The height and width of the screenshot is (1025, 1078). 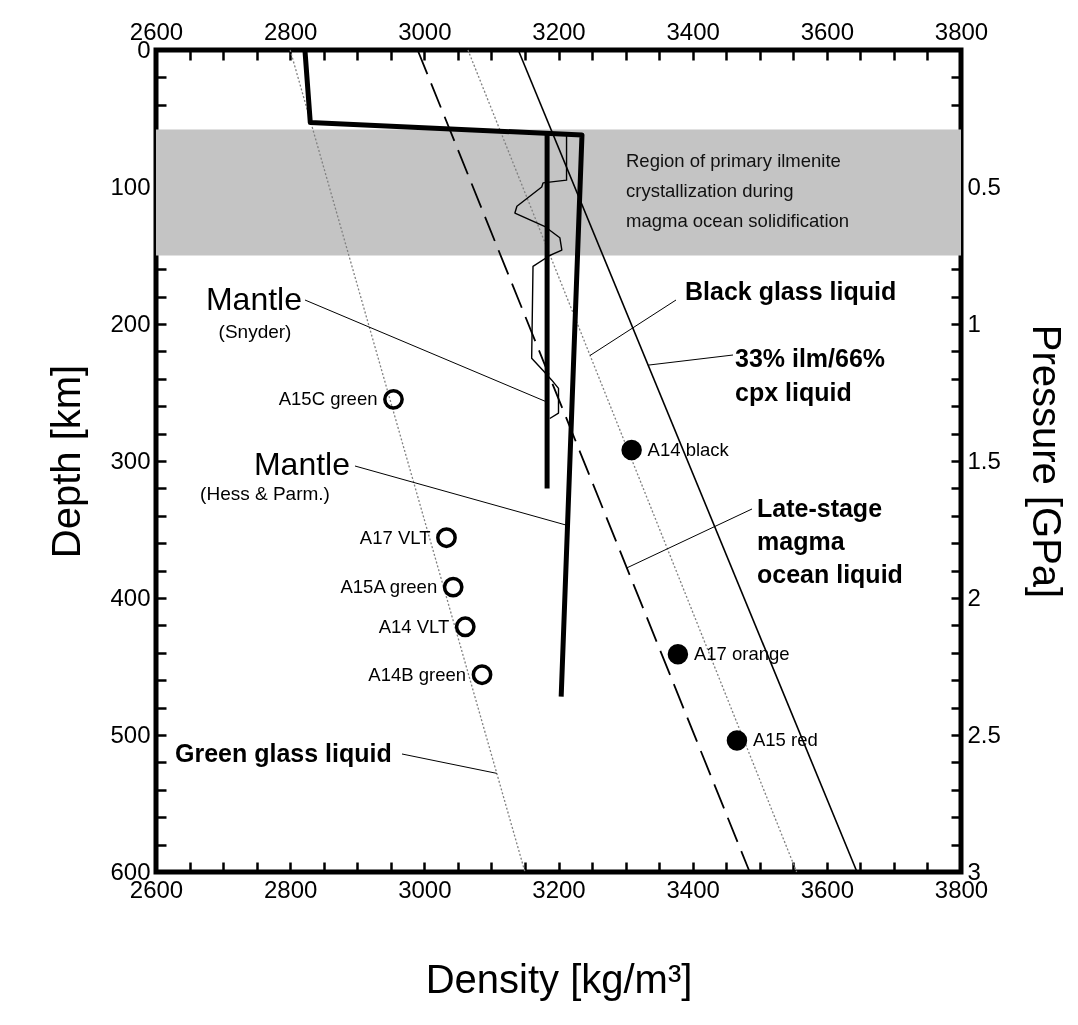 What do you see at coordinates (830, 541) in the screenshot?
I see `annotation: Late-stage magma ocean liquid` at bounding box center [830, 541].